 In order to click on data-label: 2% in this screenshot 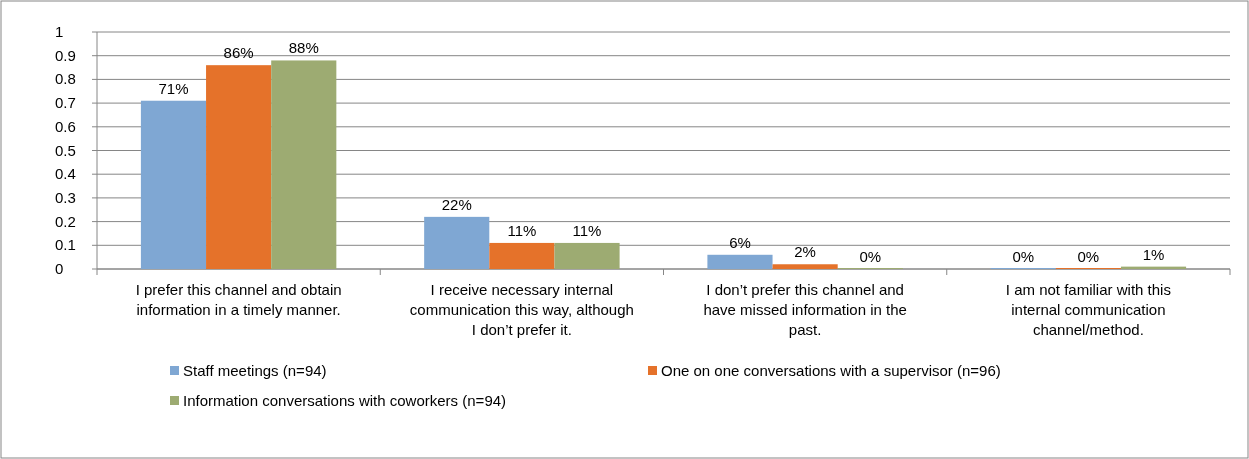, I will do `click(805, 252)`.